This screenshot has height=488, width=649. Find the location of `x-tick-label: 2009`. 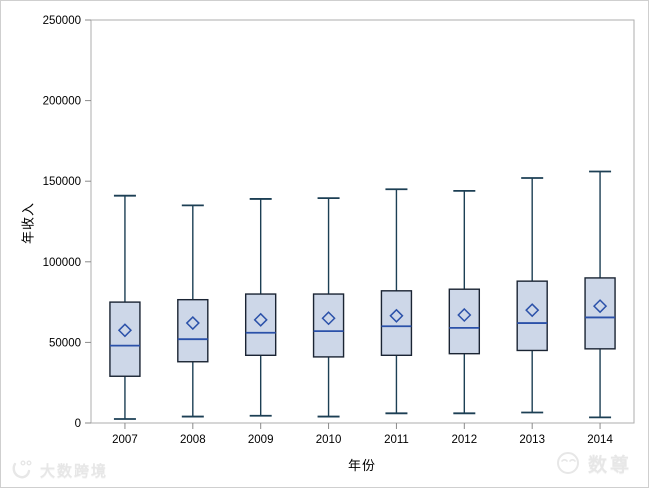

x-tick-label: 2009 is located at coordinates (261, 440).